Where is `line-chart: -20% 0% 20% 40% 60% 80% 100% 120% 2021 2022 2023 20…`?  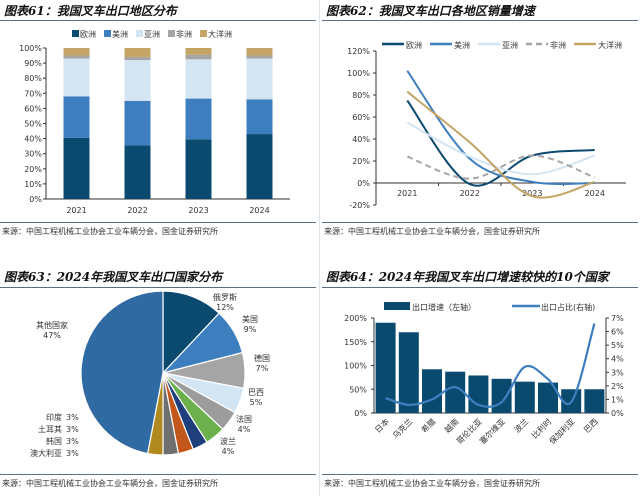 line-chart: -20% 0% 20% 40% 60% 80% 100% 120% 2021 2022 2023 20… is located at coordinates (486, 125).